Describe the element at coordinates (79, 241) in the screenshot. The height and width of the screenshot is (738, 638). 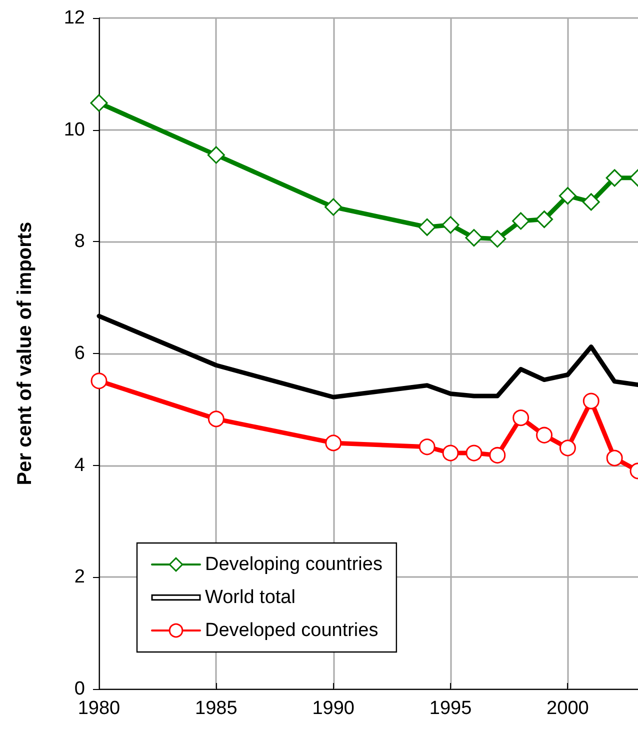
I see `y-tick-label: 8` at that location.